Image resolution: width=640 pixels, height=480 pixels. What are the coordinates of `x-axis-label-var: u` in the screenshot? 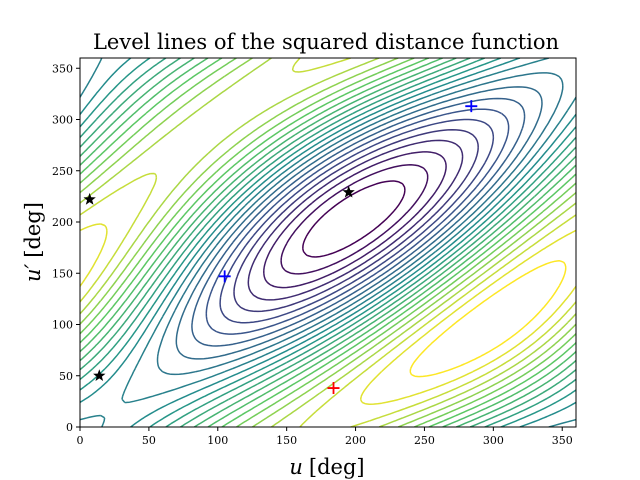 It's located at (296, 467).